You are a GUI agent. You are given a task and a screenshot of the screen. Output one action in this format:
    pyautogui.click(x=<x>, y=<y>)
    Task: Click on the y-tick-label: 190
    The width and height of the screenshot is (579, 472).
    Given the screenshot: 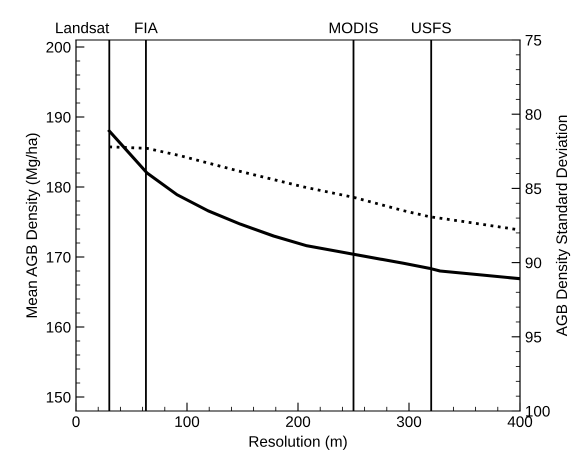 What is the action you would take?
    pyautogui.click(x=58, y=117)
    